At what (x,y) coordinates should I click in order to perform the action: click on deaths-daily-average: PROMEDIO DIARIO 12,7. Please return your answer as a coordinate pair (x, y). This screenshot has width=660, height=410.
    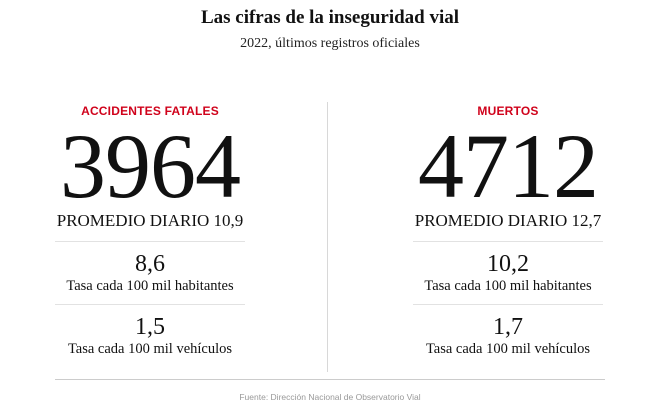
    Looking at the image, I should click on (508, 220).